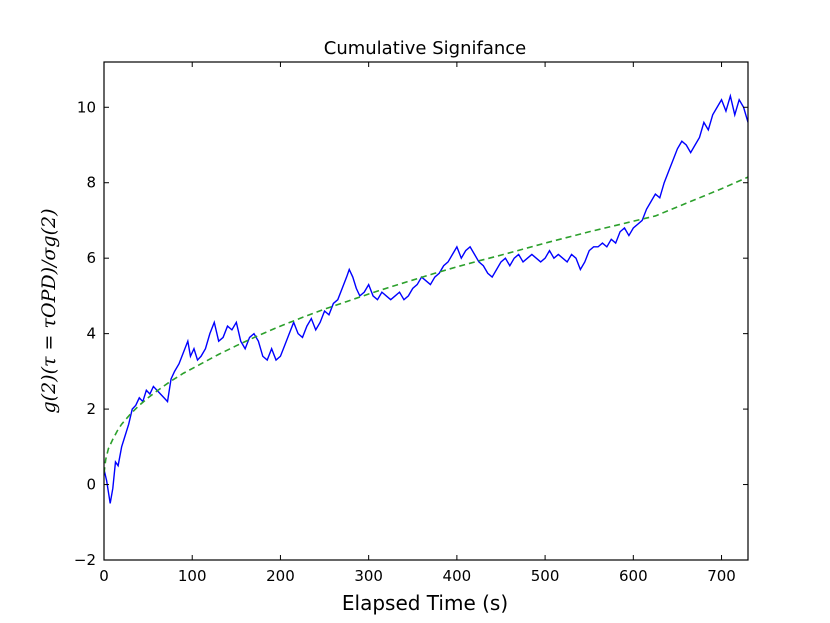 The width and height of the screenshot is (830, 623). What do you see at coordinates (425, 603) in the screenshot?
I see `x-axis-label: Elapsed Time (s)` at bounding box center [425, 603].